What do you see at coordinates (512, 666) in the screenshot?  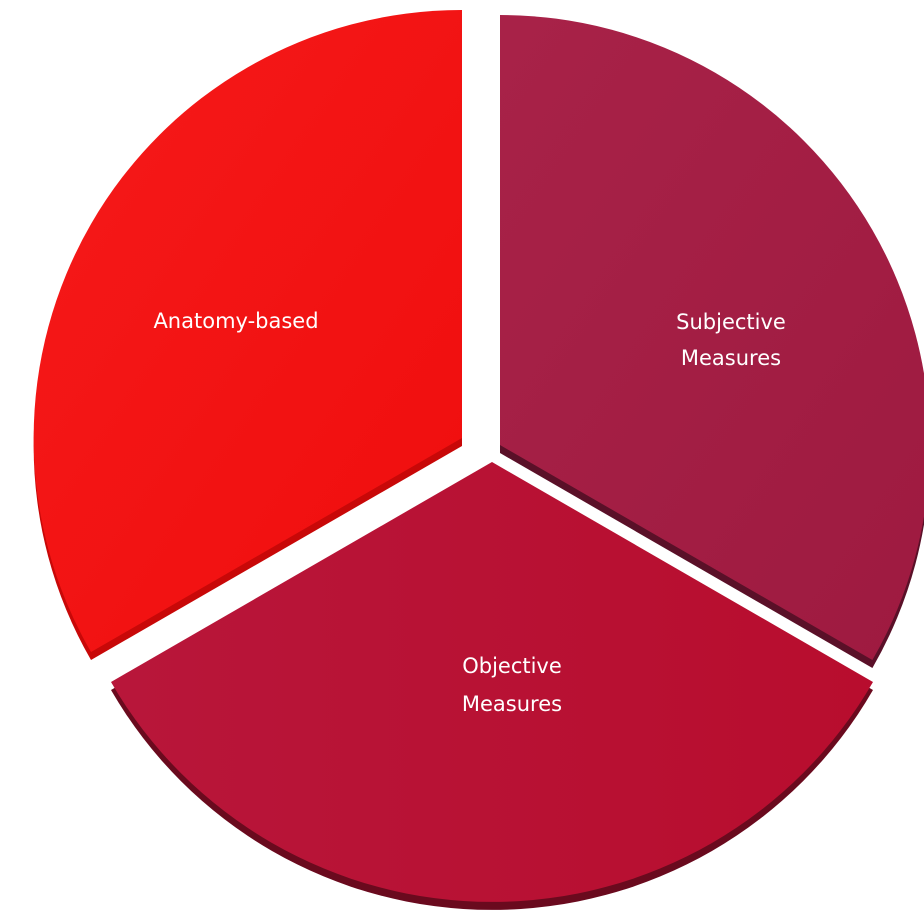 I see `segment-label: Objective` at bounding box center [512, 666].